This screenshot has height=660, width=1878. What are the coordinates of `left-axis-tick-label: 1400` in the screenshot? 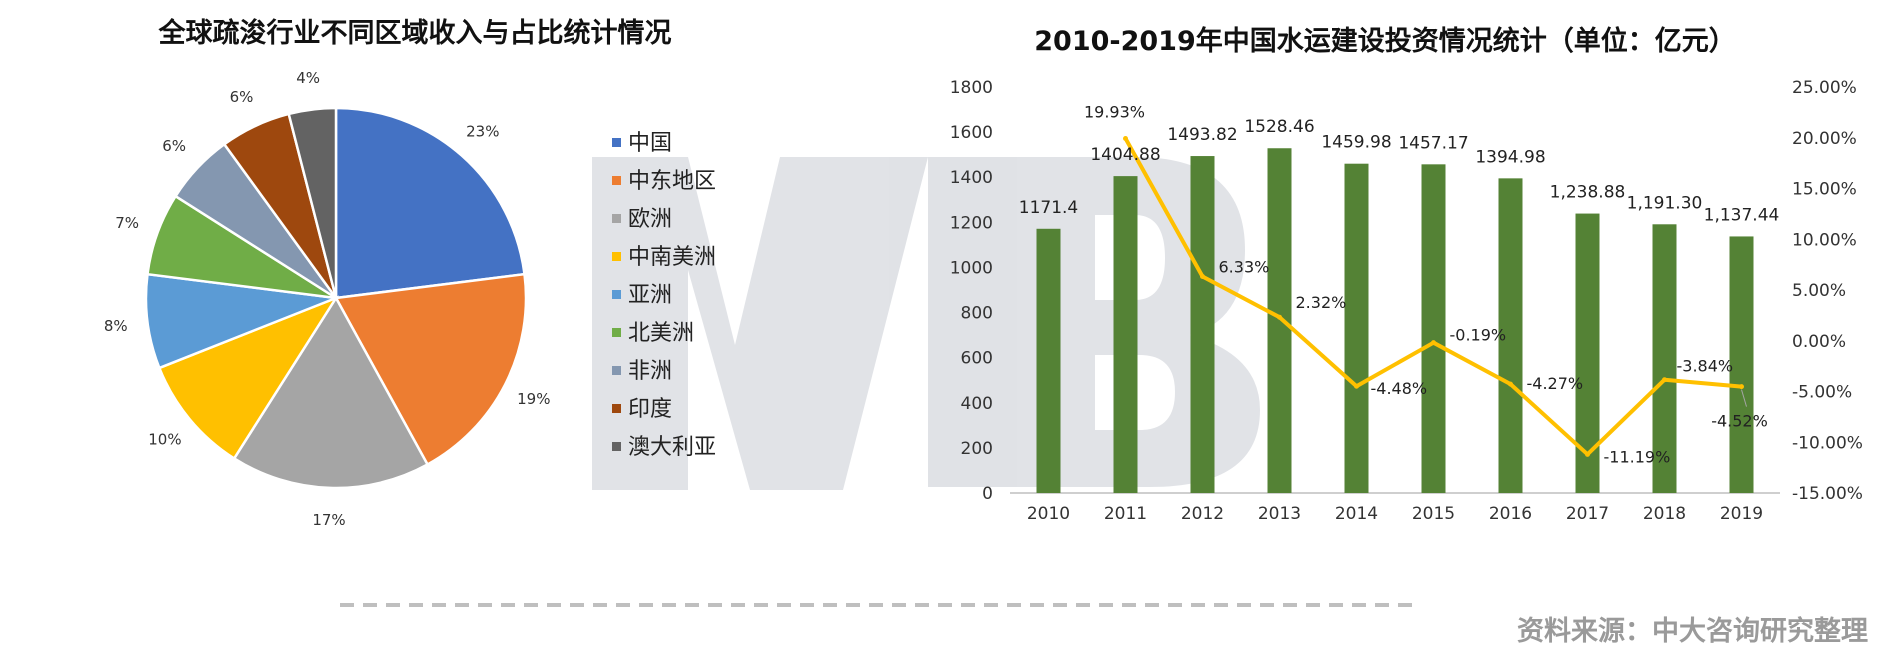 It's located at (971, 178).